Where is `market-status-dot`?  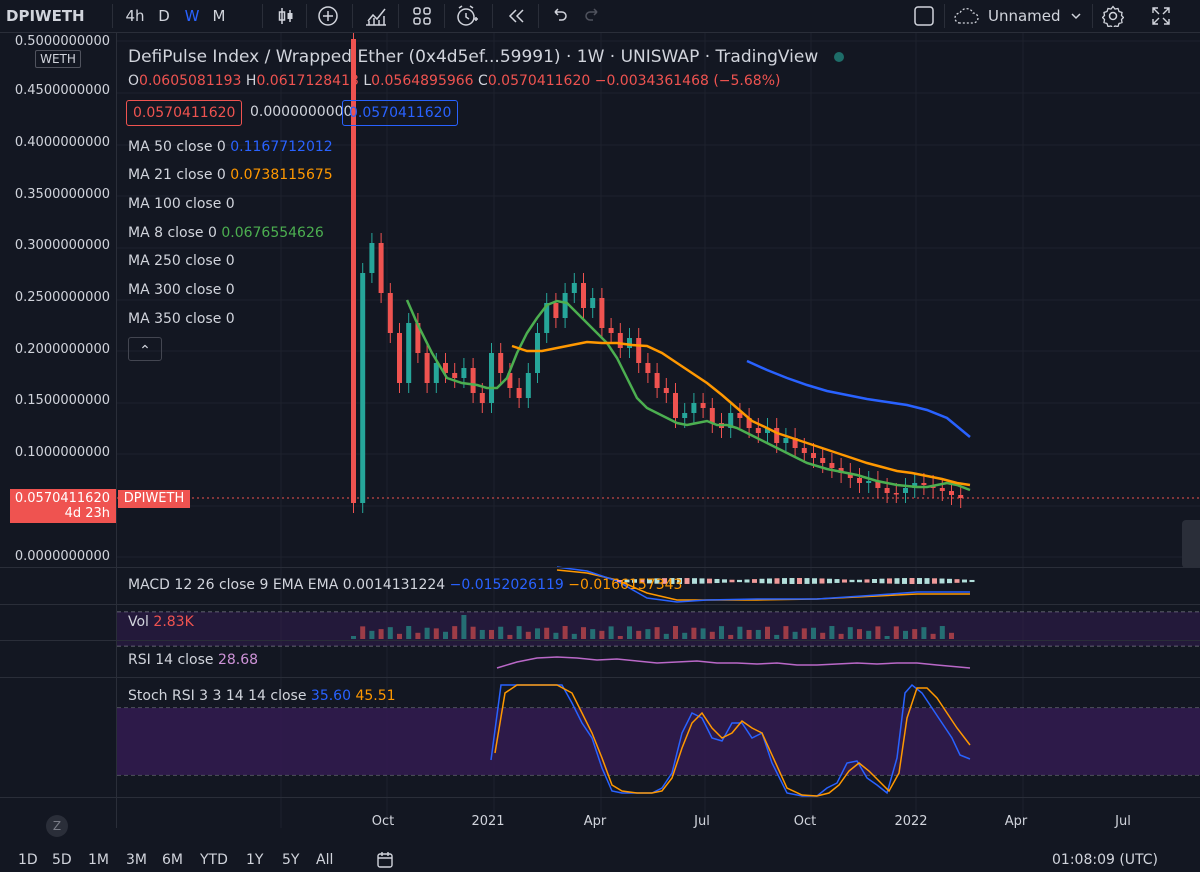 market-status-dot is located at coordinates (838, 57).